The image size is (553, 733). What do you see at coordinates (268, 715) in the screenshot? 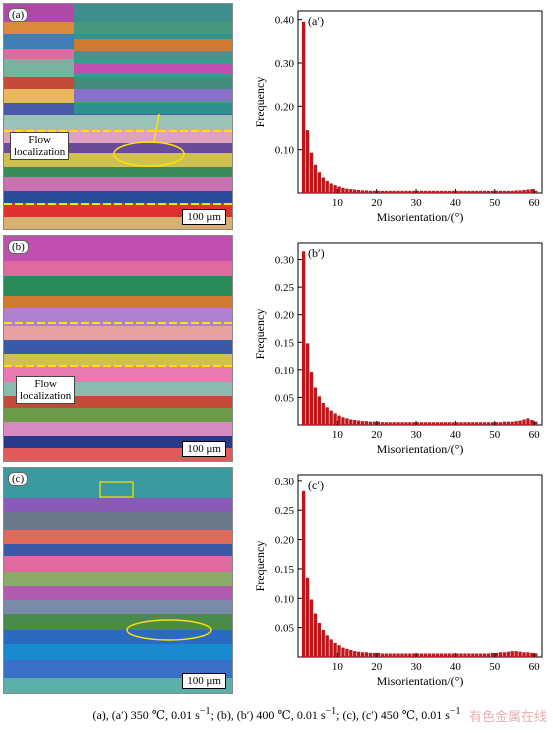
I see `caption-part-b: ; (b), (b′) 400 ℃, 0.01 s` at bounding box center [268, 715].